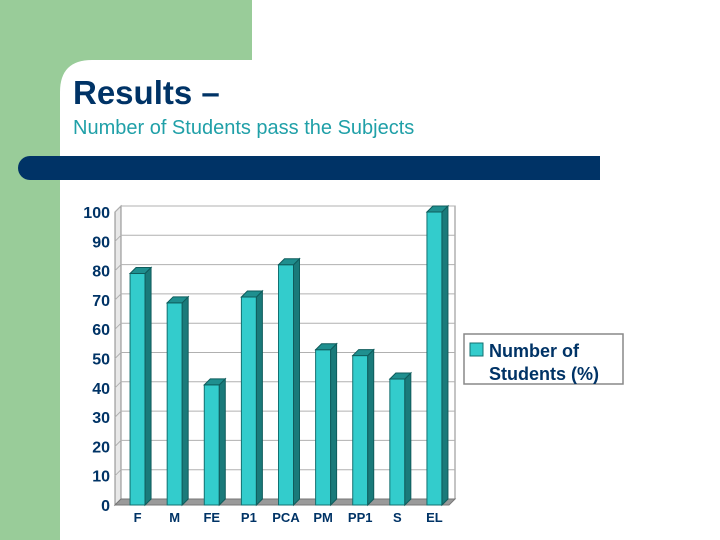  I want to click on legend-label-line2: Students (%), so click(544, 374).